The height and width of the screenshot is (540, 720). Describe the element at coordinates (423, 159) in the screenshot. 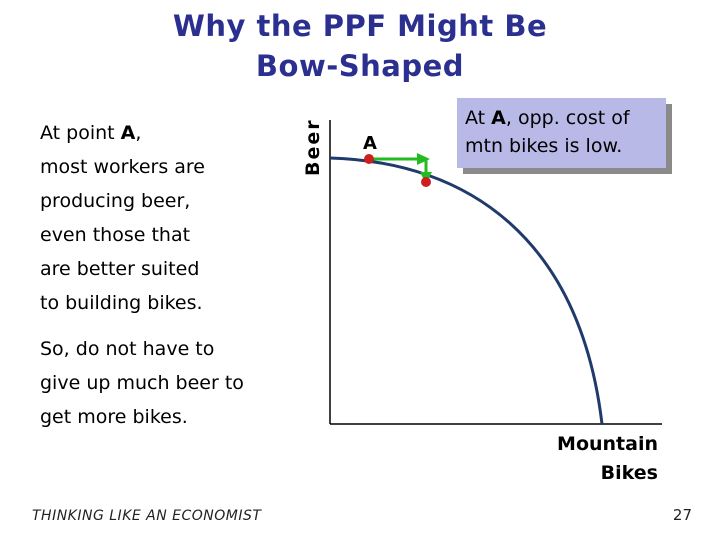

I see `horizontal-arrow-head` at that location.